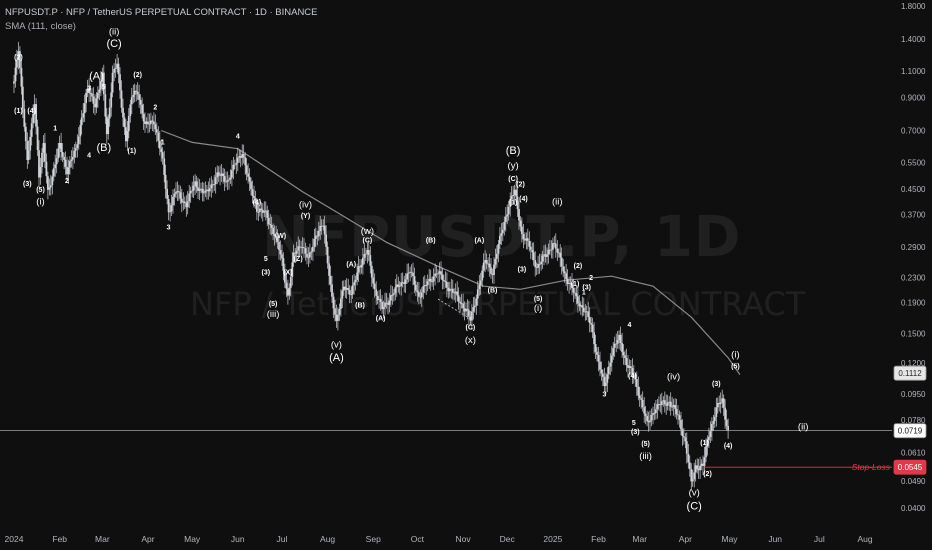 Image resolution: width=932 pixels, height=550 pixels. I want to click on wave-label: (C), so click(113, 44).